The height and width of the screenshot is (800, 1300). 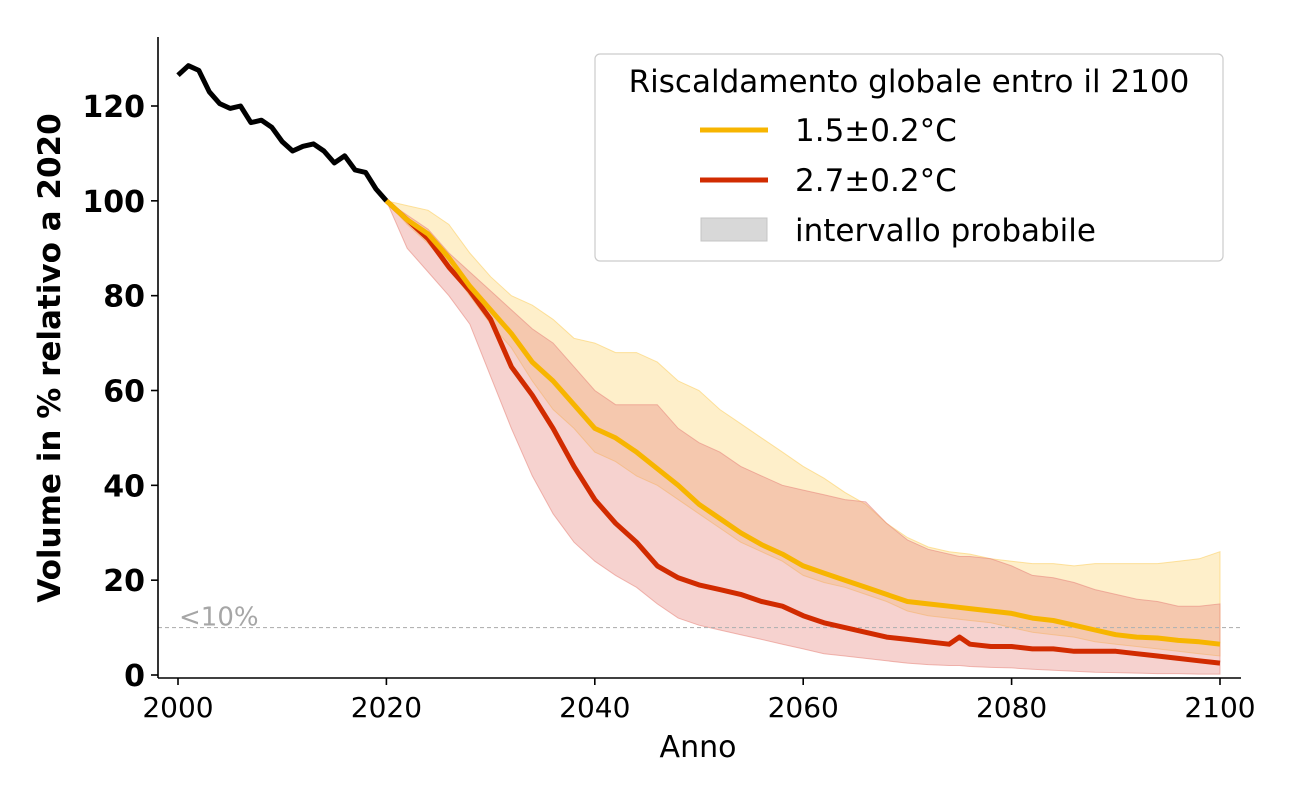 What do you see at coordinates (124, 486) in the screenshot?
I see `y-tick-label: 40` at bounding box center [124, 486].